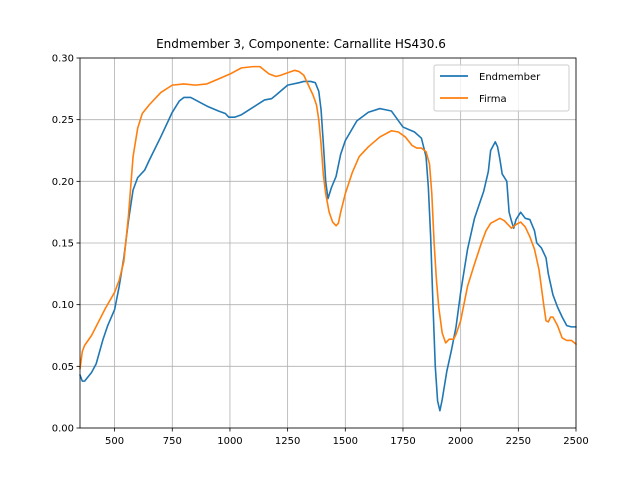 Image resolution: width=640 pixels, height=480 pixels. What do you see at coordinates (345, 441) in the screenshot?
I see `x-tick-label: 1500` at bounding box center [345, 441].